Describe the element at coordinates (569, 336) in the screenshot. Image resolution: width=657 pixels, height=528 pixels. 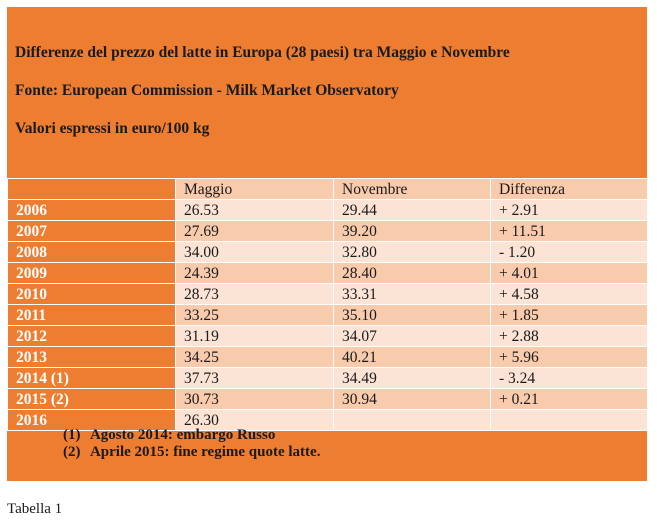
I see `row-differenza: + 2.88` at that location.